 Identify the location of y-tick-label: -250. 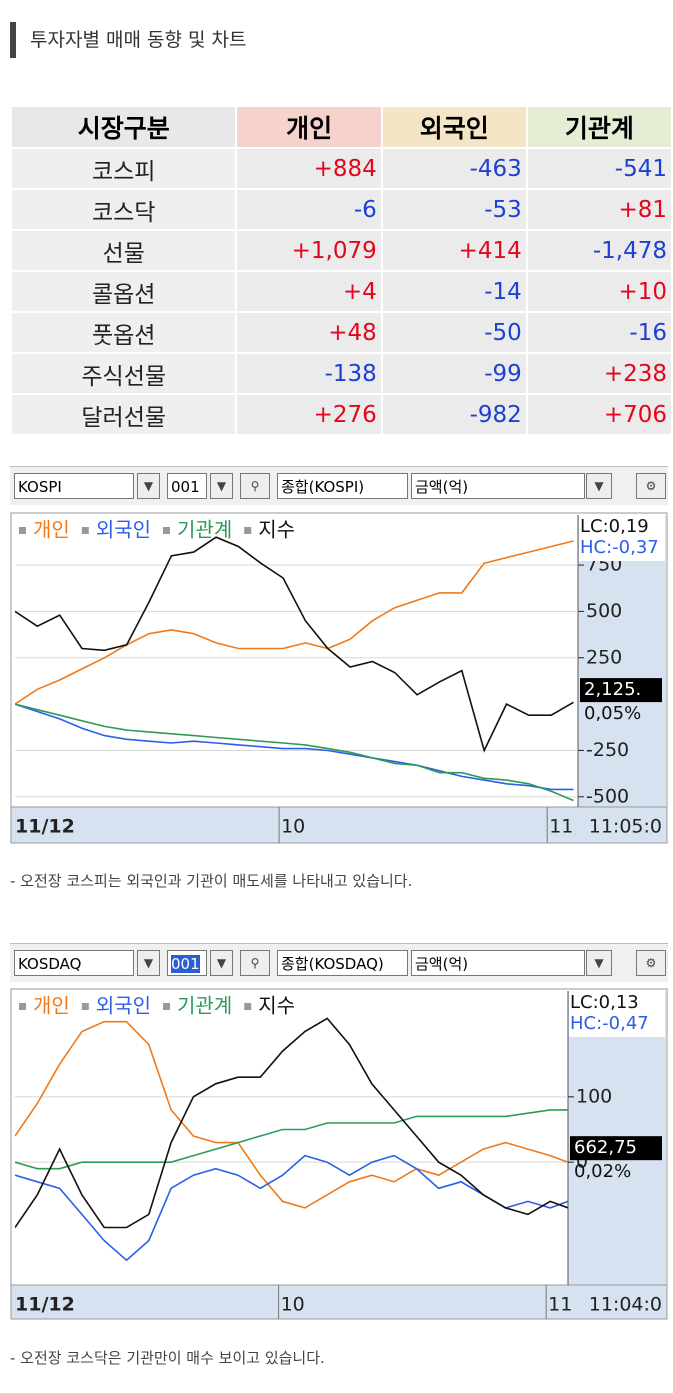
(607, 750).